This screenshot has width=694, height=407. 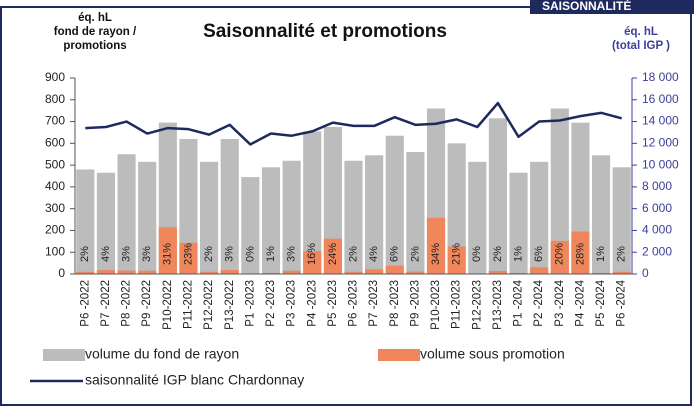 I want to click on y-tick-label: 300, so click(x=55, y=208).